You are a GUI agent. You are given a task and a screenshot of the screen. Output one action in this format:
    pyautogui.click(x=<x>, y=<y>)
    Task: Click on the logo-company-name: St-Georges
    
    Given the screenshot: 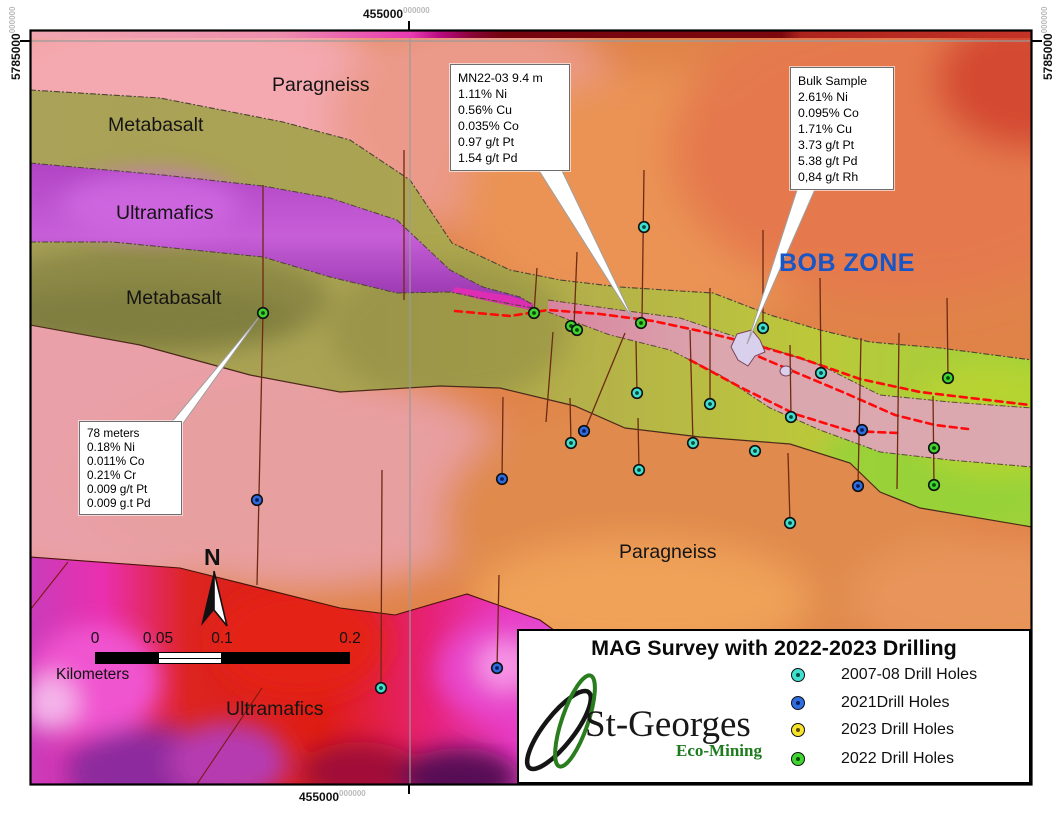 What is the action you would take?
    pyautogui.click(x=668, y=724)
    